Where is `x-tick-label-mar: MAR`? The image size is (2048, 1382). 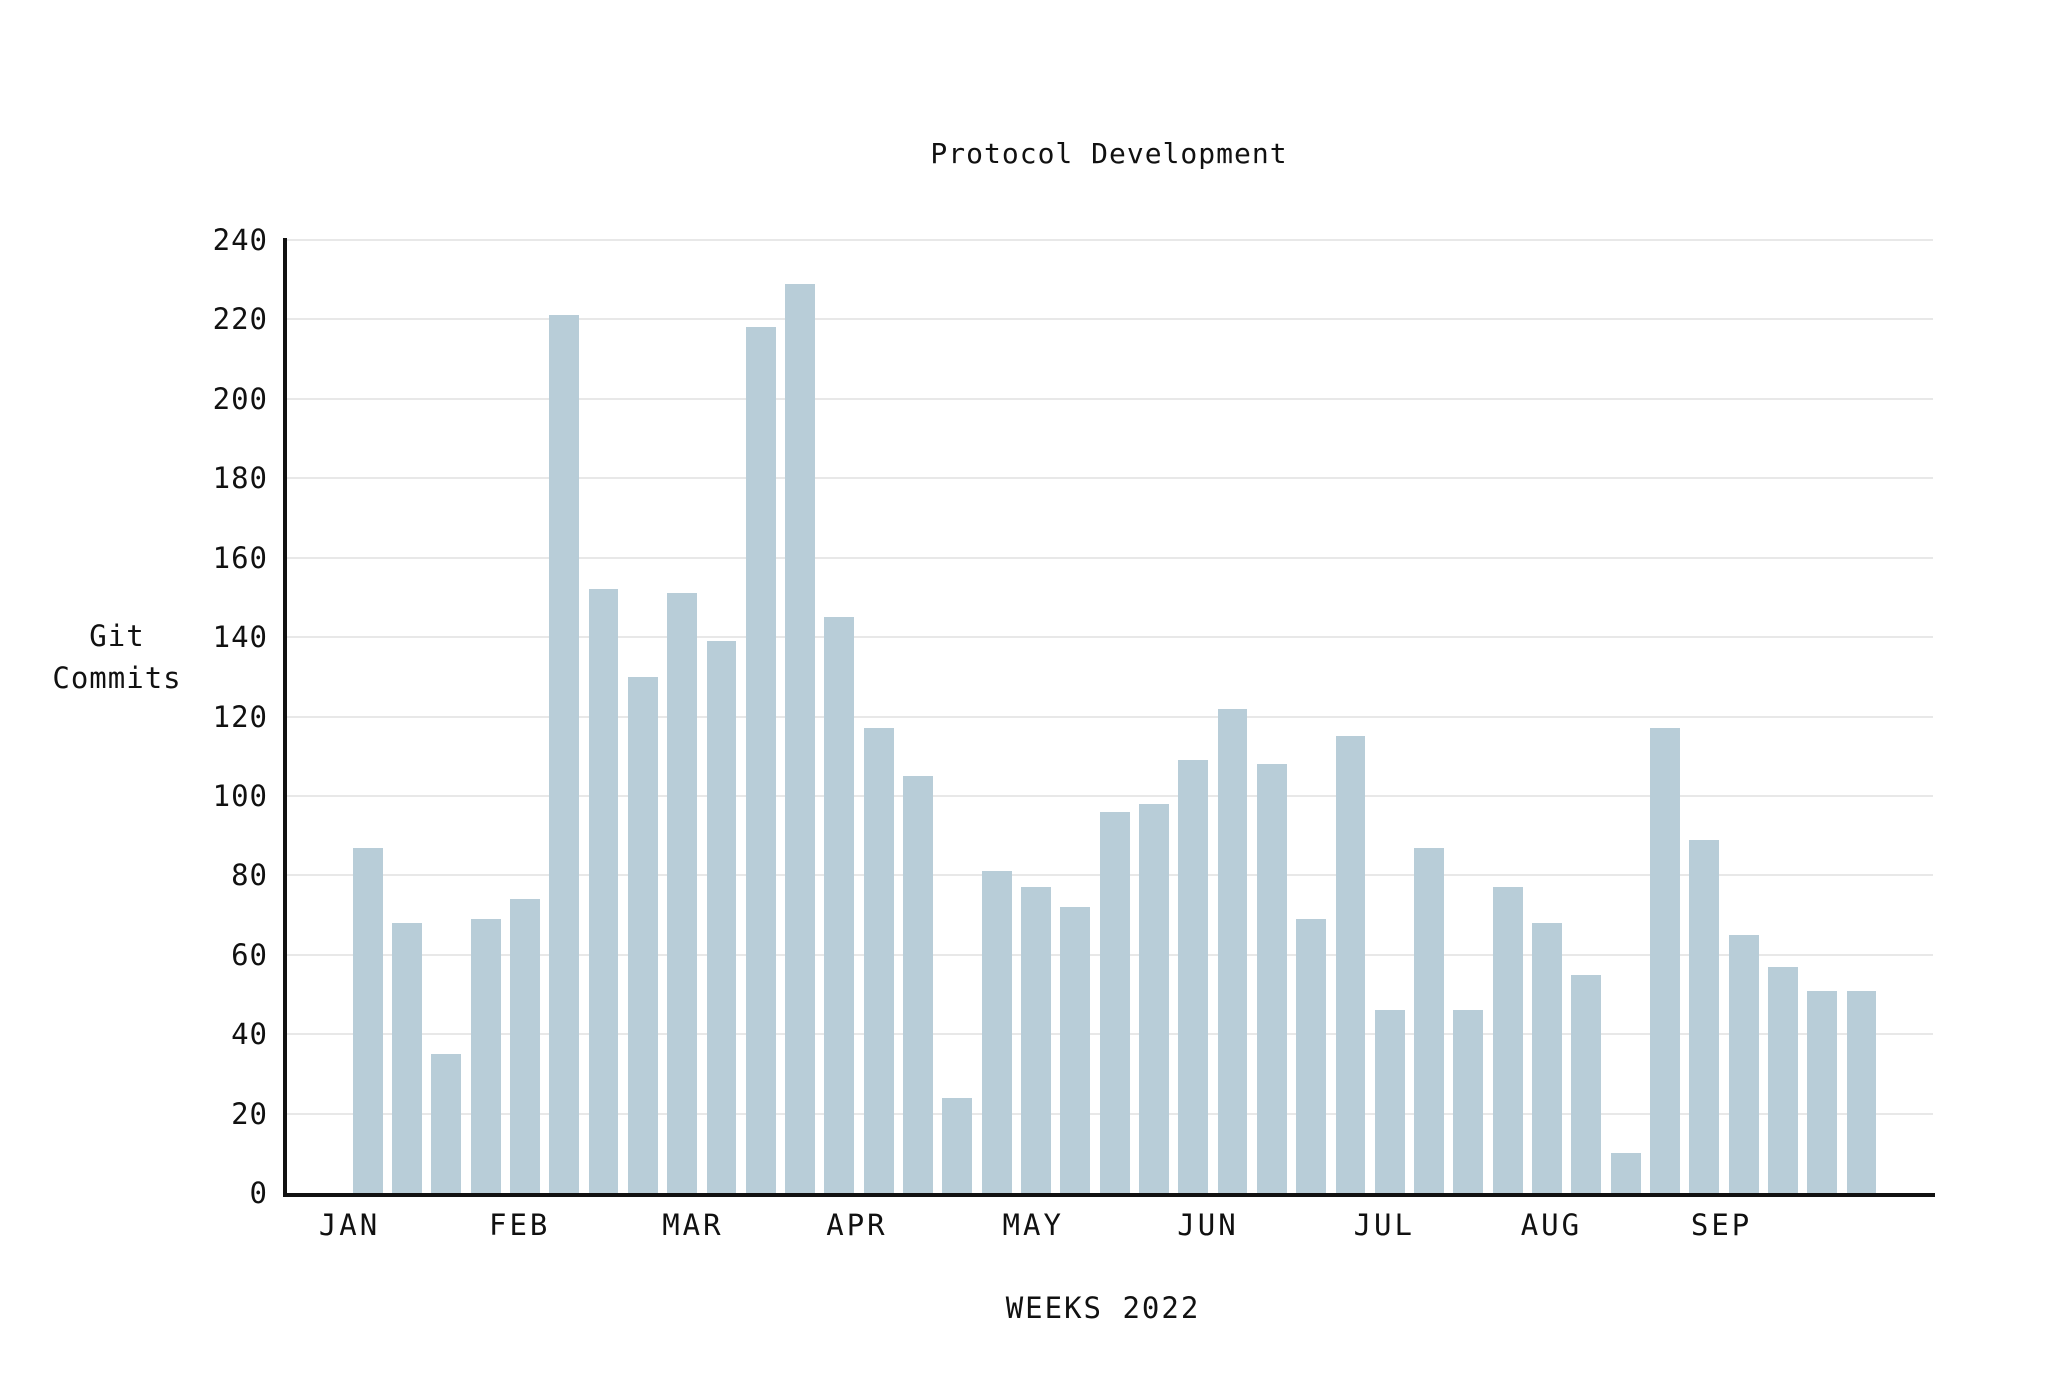
x-tick-label-mar: MAR is located at coordinates (693, 1225).